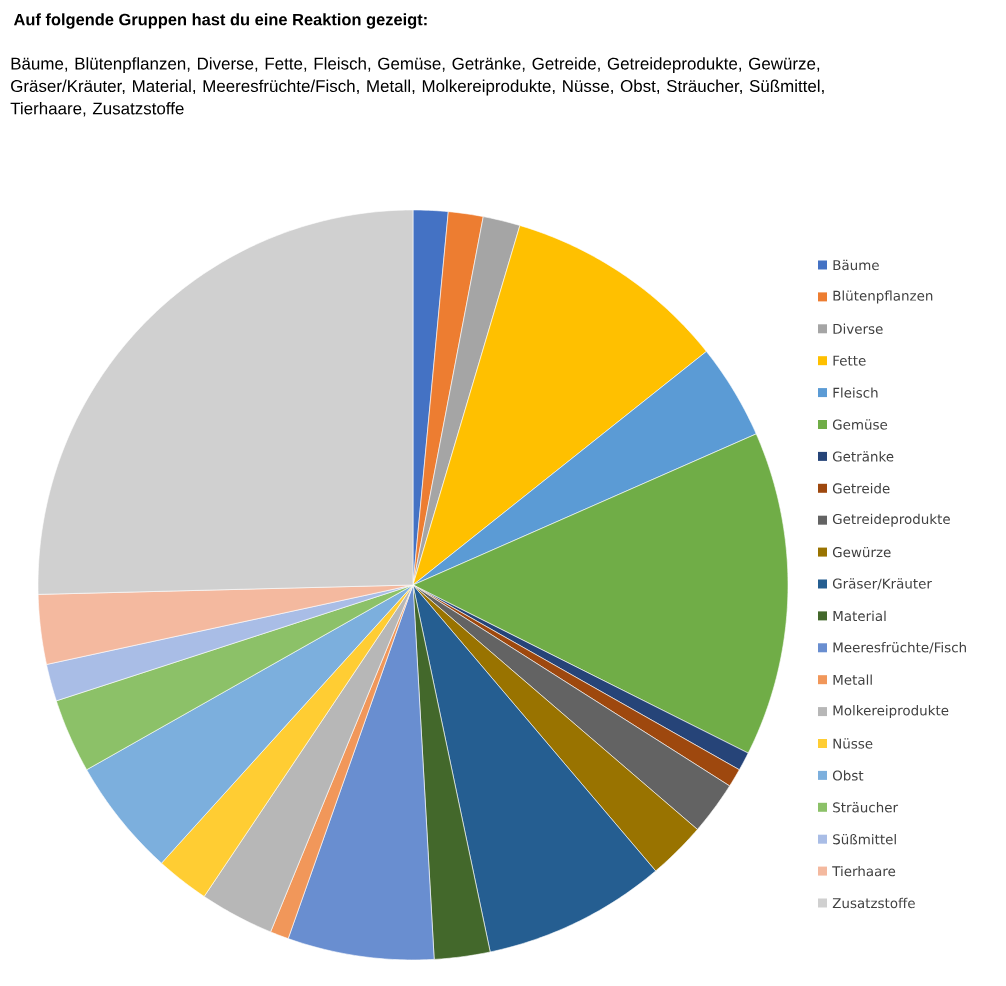  I want to click on legend-label: Blütenpflanzen, so click(883, 297).